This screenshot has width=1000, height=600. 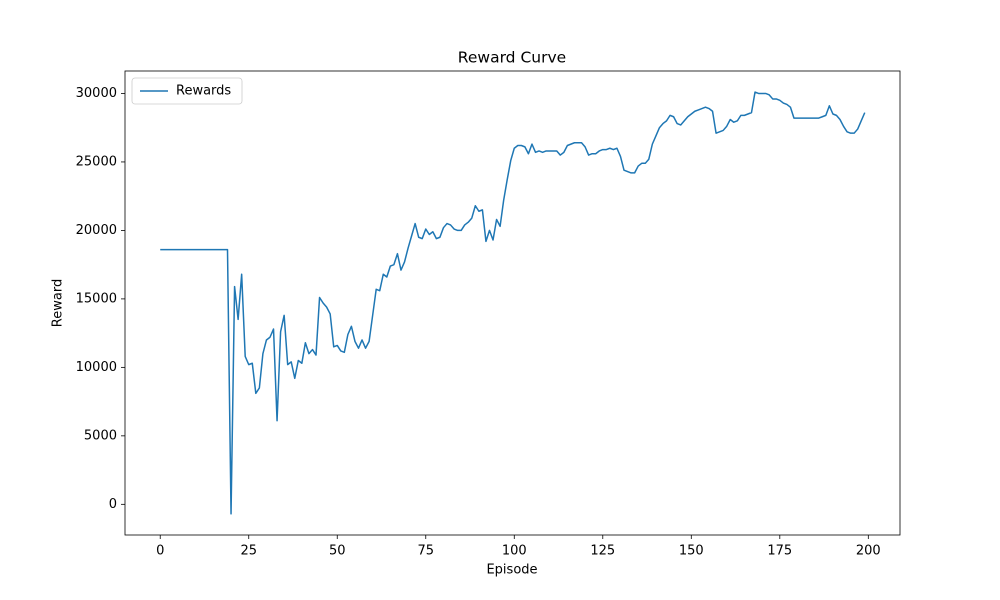 What do you see at coordinates (113, 504) in the screenshot?
I see `y-tick-label: 0` at bounding box center [113, 504].